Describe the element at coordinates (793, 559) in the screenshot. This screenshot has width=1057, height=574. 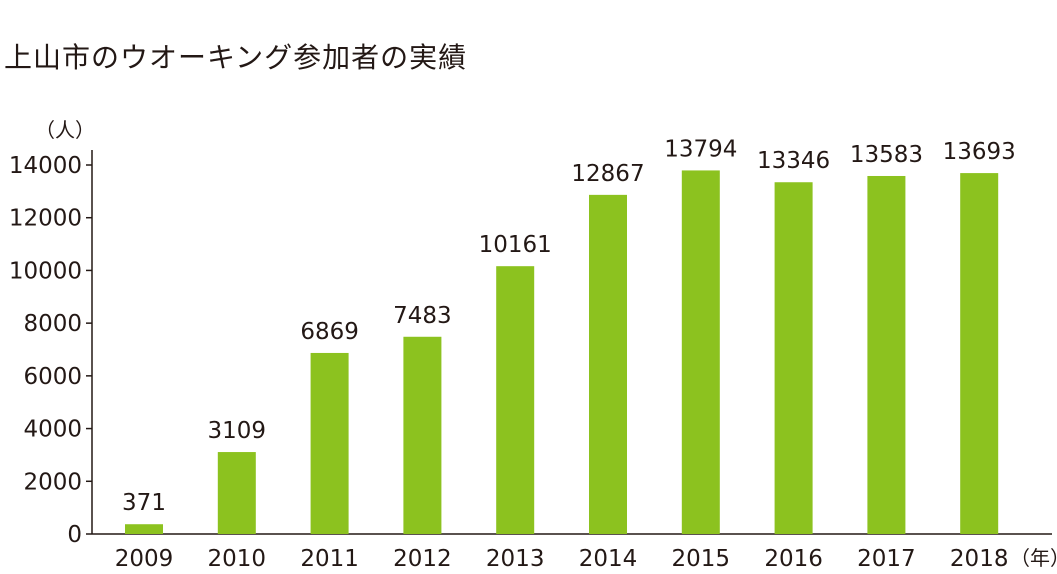
I see `x-tick-label: 2016` at that location.